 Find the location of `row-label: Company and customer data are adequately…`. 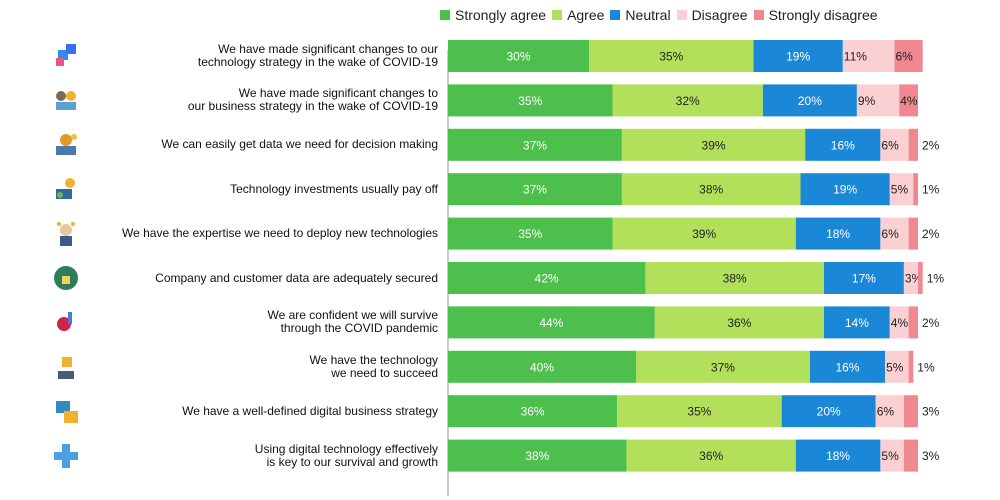

row-label: Company and customer data are adequately… is located at coordinates (296, 277).